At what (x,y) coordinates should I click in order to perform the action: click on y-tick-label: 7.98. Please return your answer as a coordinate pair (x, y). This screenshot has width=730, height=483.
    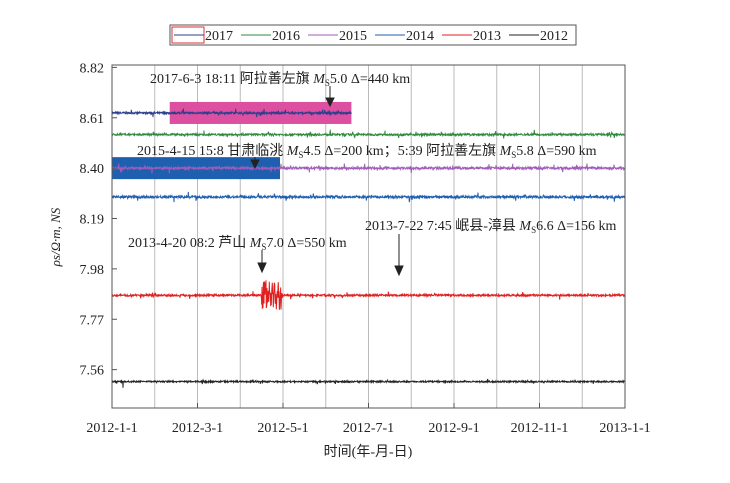
    Looking at the image, I should click on (92, 270).